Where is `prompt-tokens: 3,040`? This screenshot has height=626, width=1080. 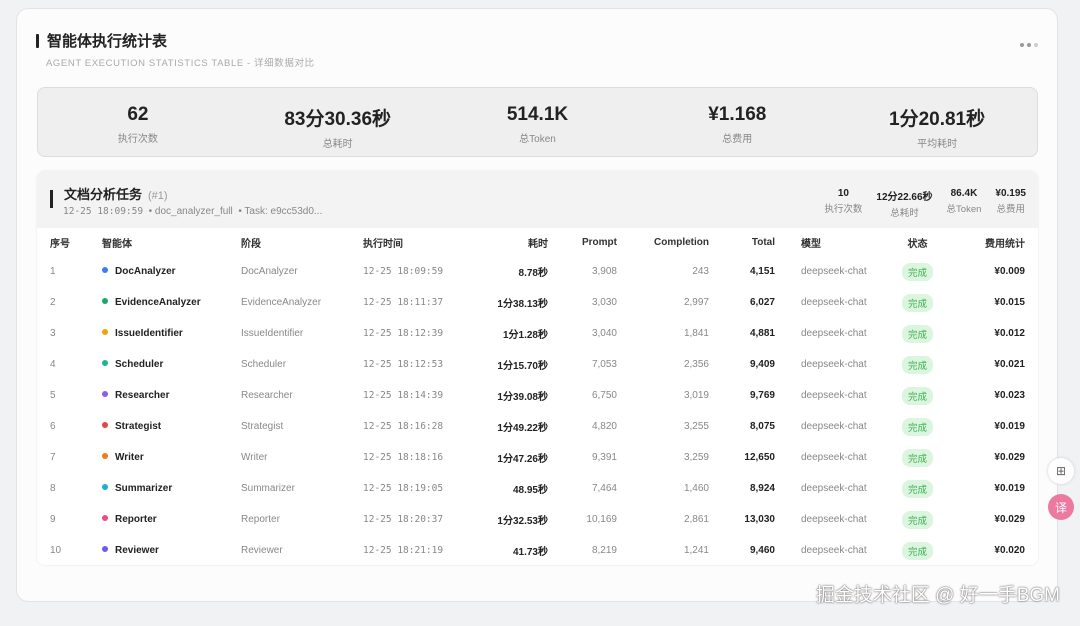 prompt-tokens: 3,040 is located at coordinates (604, 333).